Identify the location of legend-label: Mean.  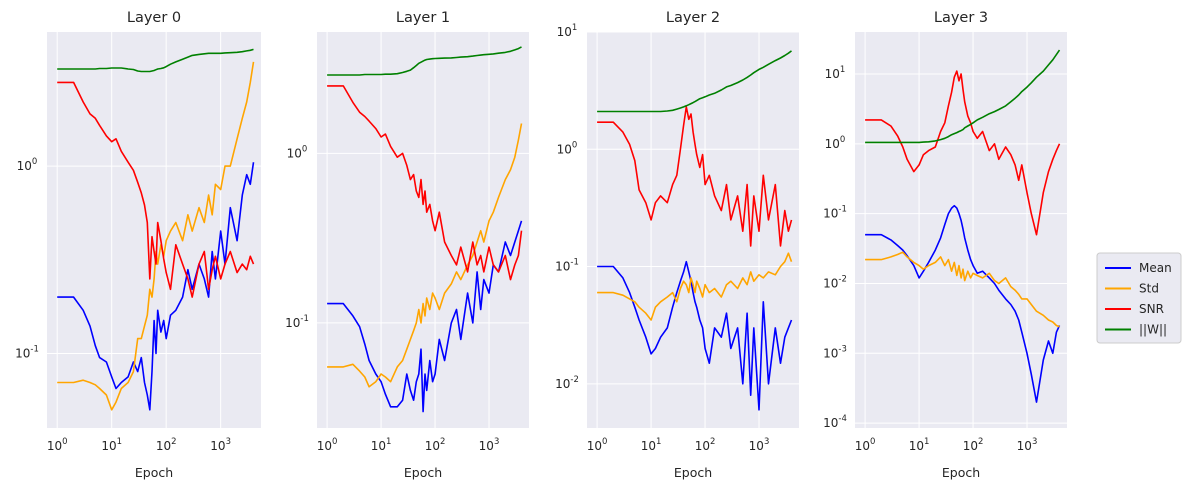
(1155, 268).